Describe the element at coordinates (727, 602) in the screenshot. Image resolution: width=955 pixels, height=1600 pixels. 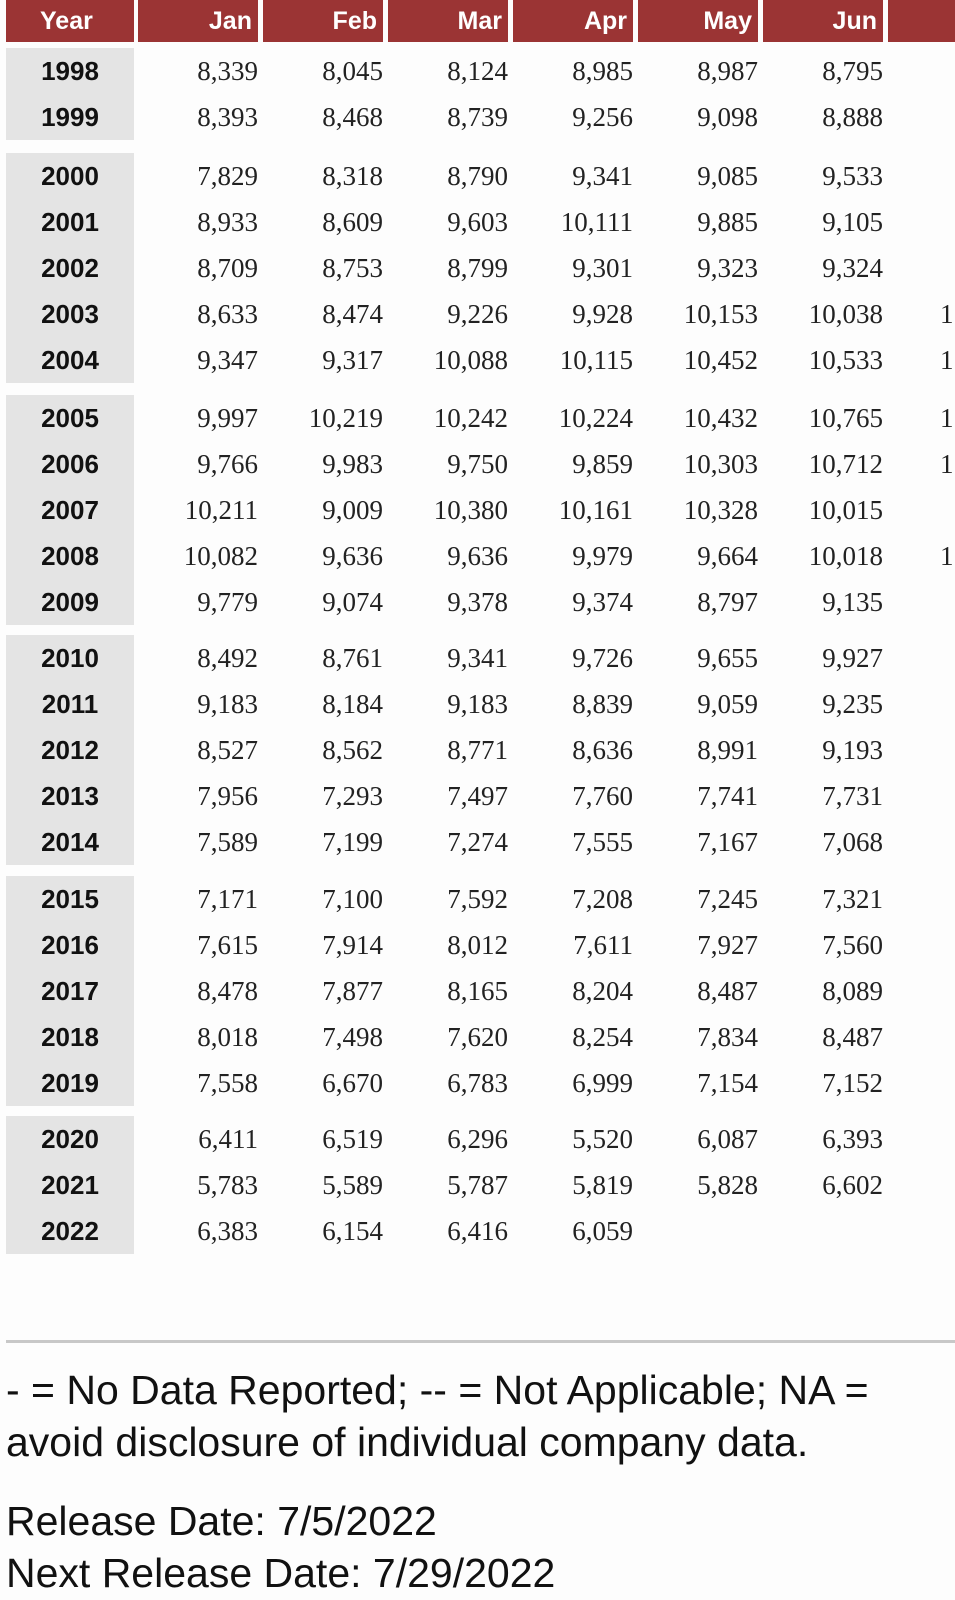
I see `value-cell: 8,797` at that location.